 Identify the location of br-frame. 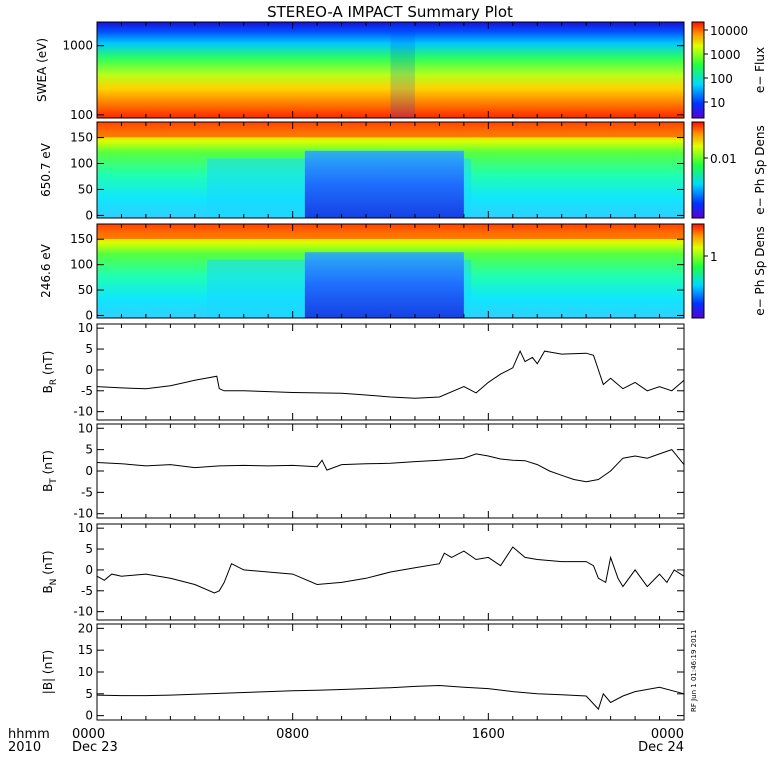
(390, 372).